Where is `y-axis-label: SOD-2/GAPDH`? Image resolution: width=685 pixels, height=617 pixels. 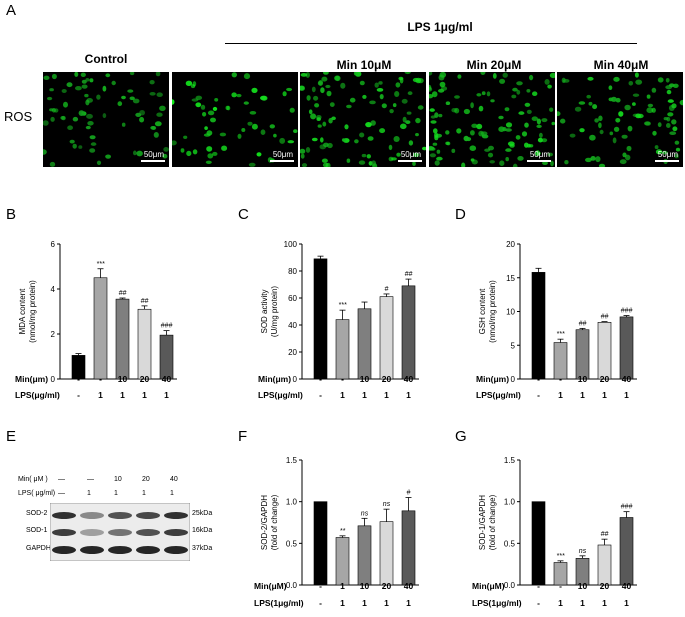
y-axis-label: SOD-2/GAPDH is located at coordinates (264, 522).